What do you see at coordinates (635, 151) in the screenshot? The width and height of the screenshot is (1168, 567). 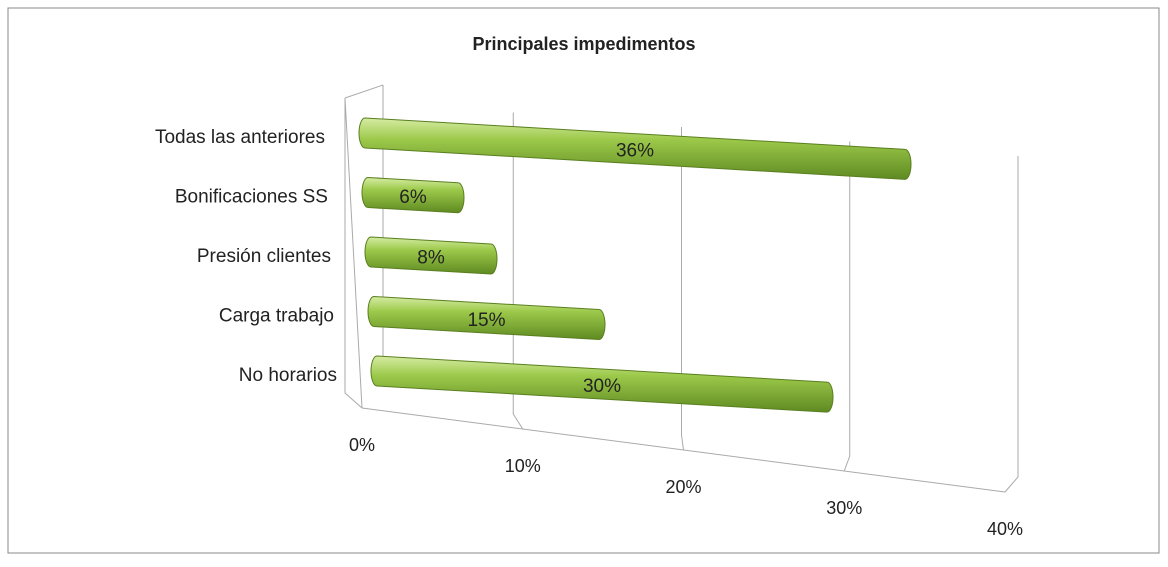 I see `data-label: 36%` at bounding box center [635, 151].